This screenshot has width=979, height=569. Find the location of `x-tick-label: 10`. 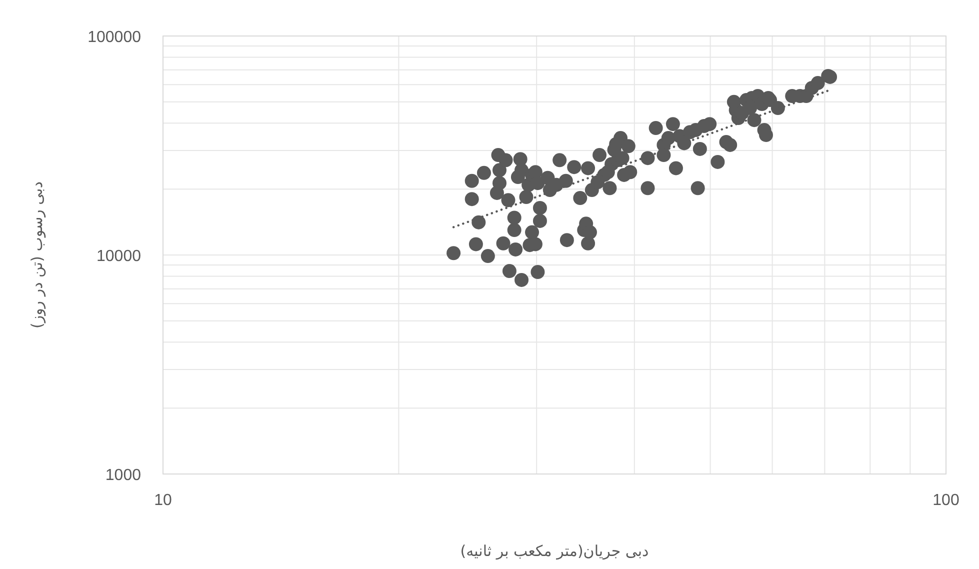

x-tick-label: 10 is located at coordinates (163, 500).